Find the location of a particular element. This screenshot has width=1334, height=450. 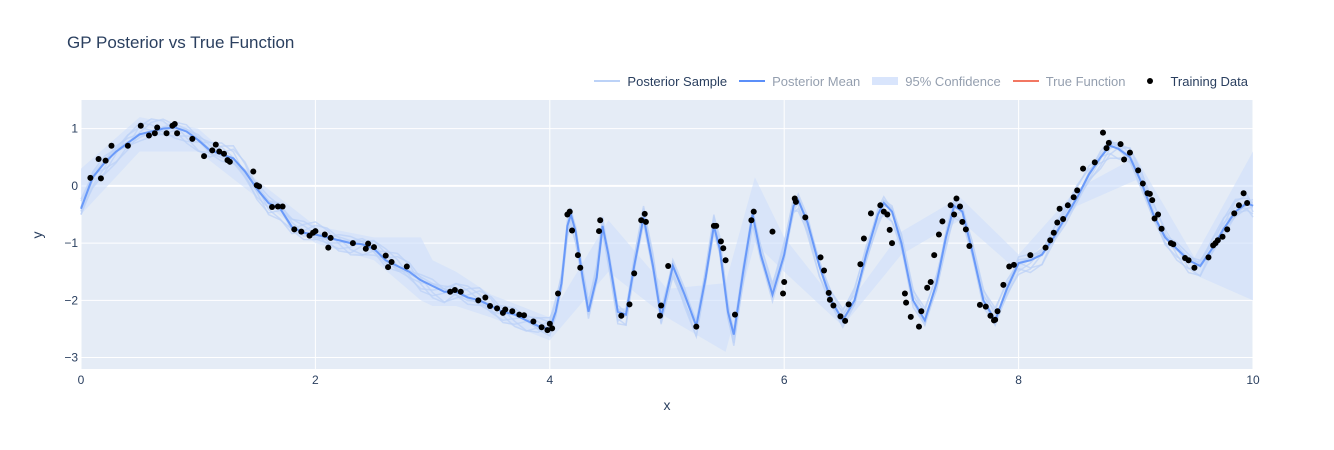

legend-item-posterior-mean: Posterior Mean is located at coordinates (798, 81).